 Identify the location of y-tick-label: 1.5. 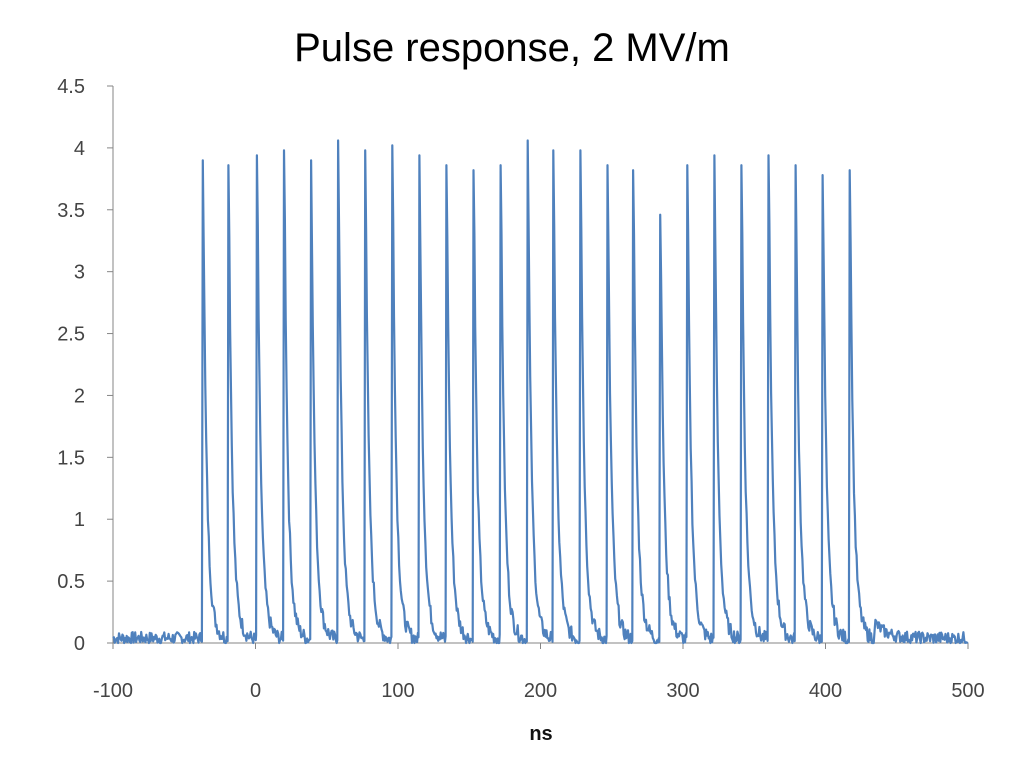
(71, 458).